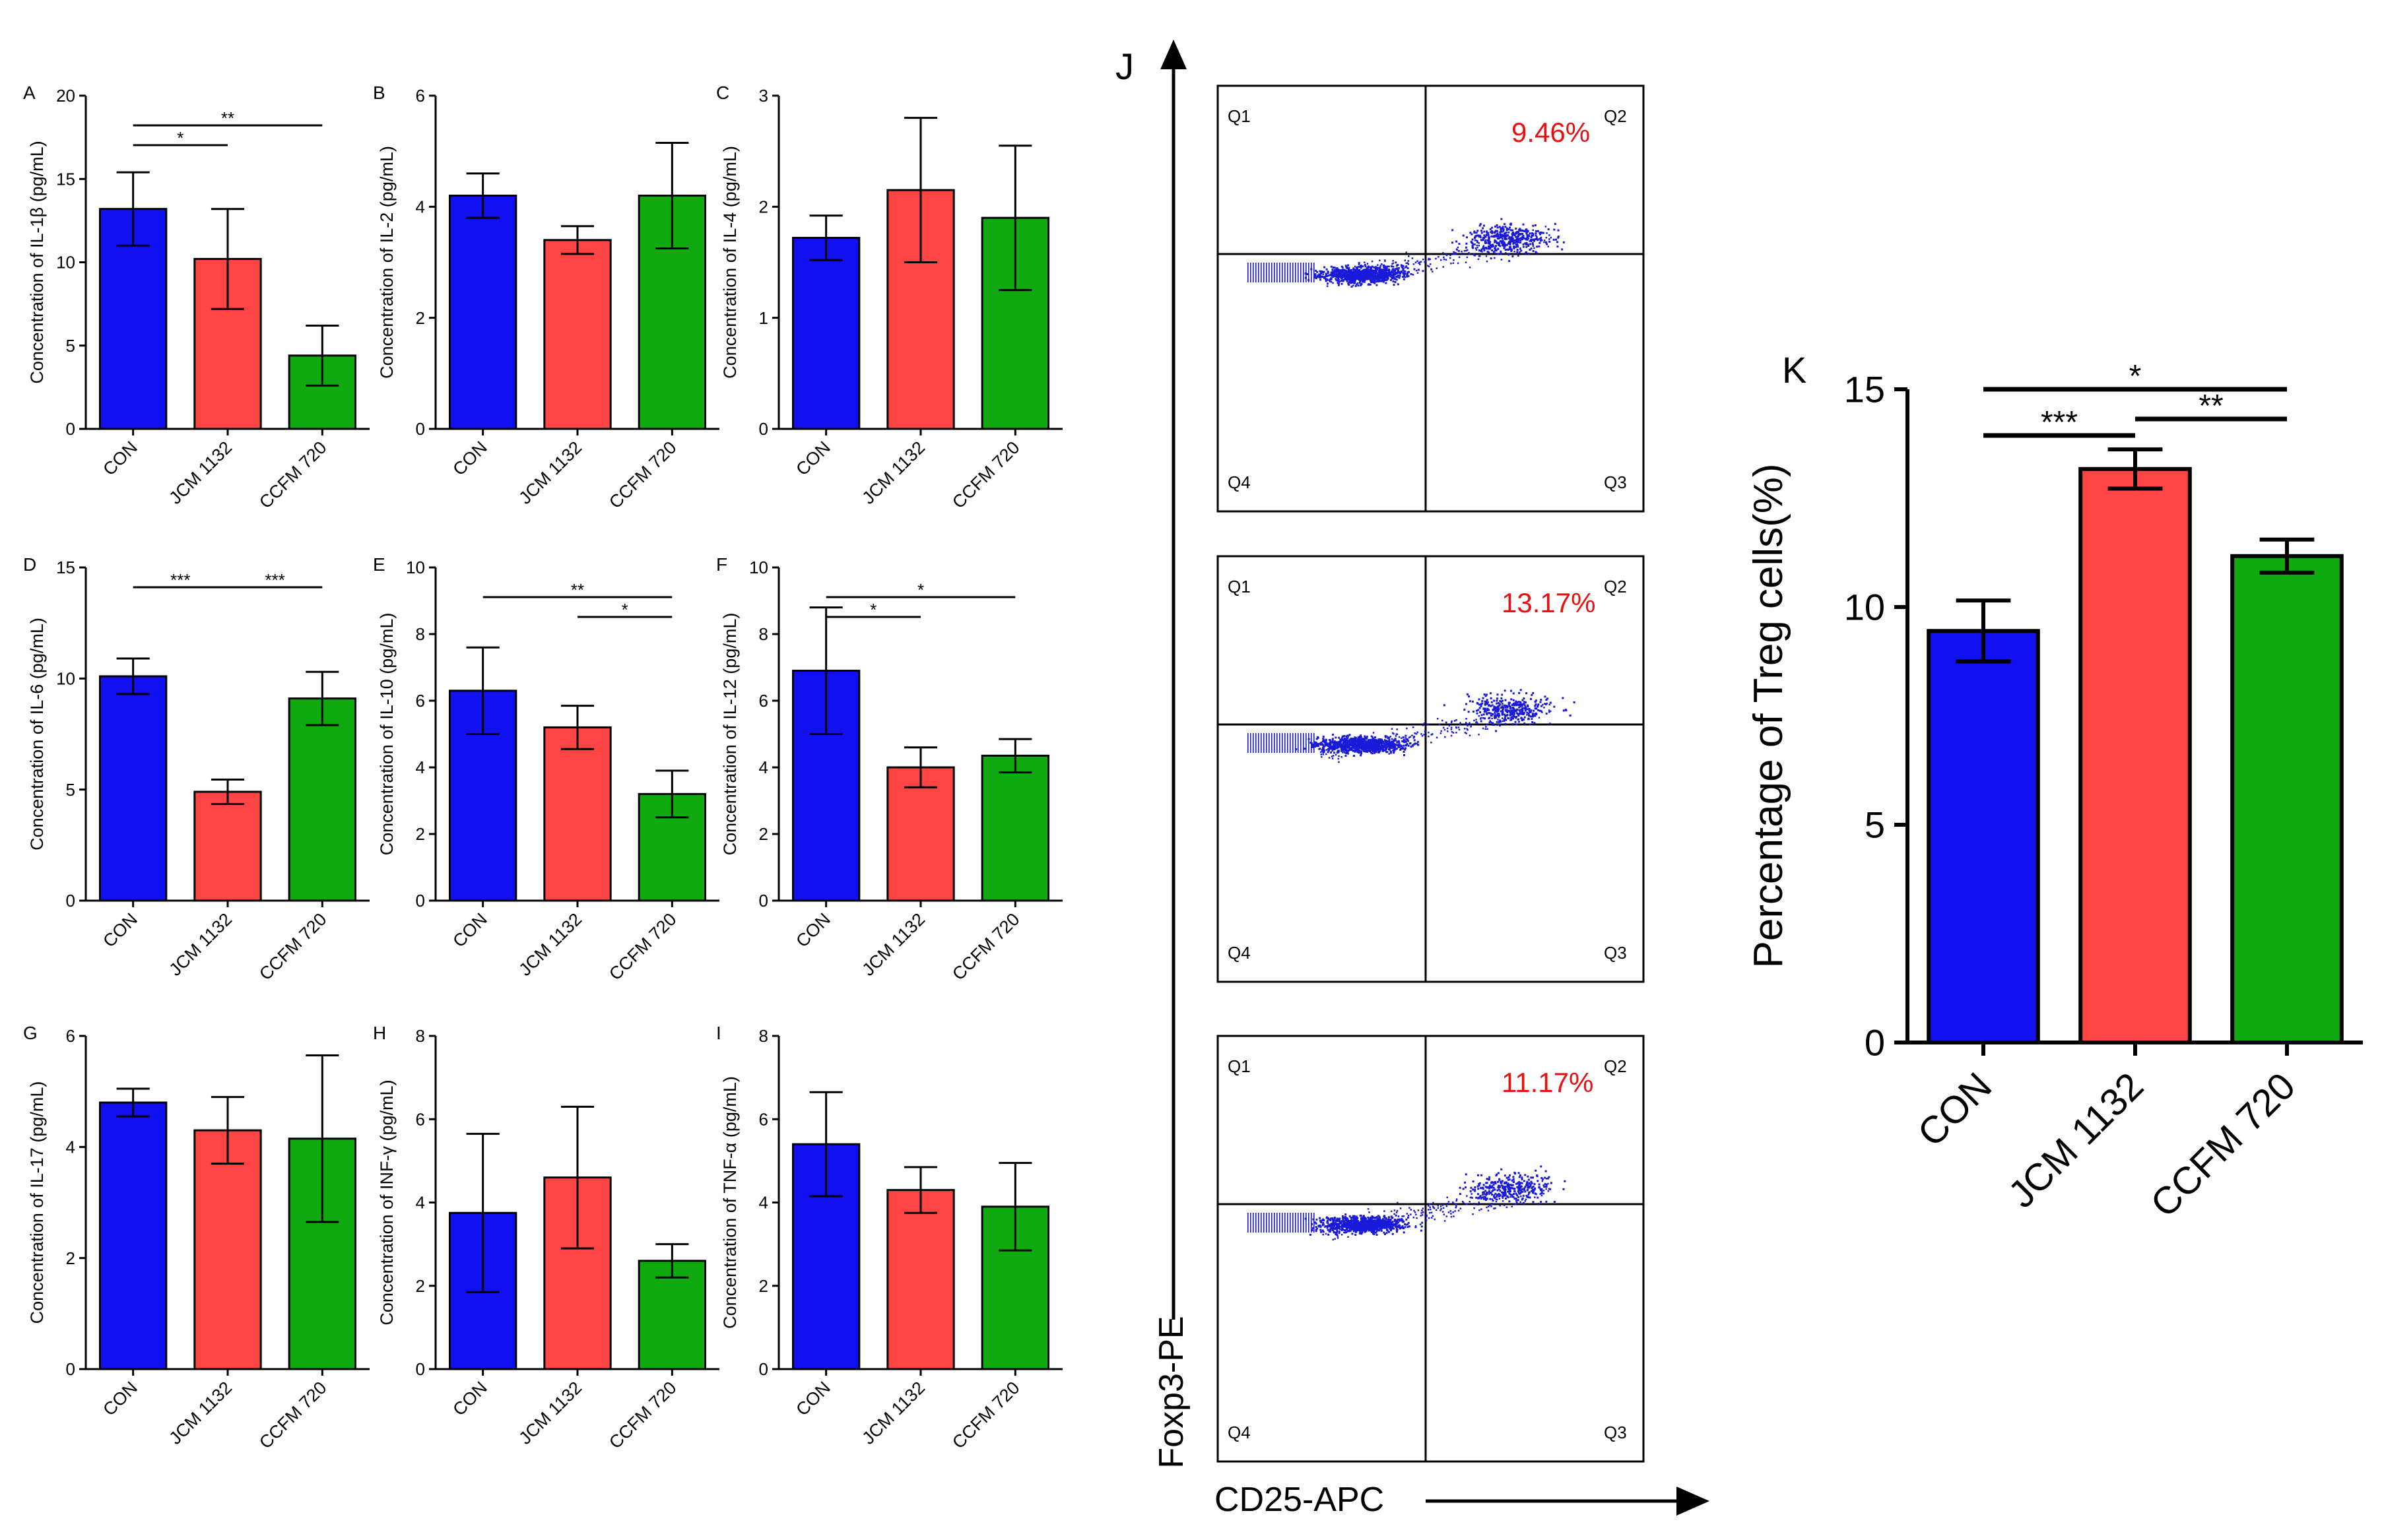 The height and width of the screenshot is (1540, 2382). Describe the element at coordinates (37, 1202) in the screenshot. I see `y-axis-label: Concentration of IL-17 (pg/mL)` at that location.